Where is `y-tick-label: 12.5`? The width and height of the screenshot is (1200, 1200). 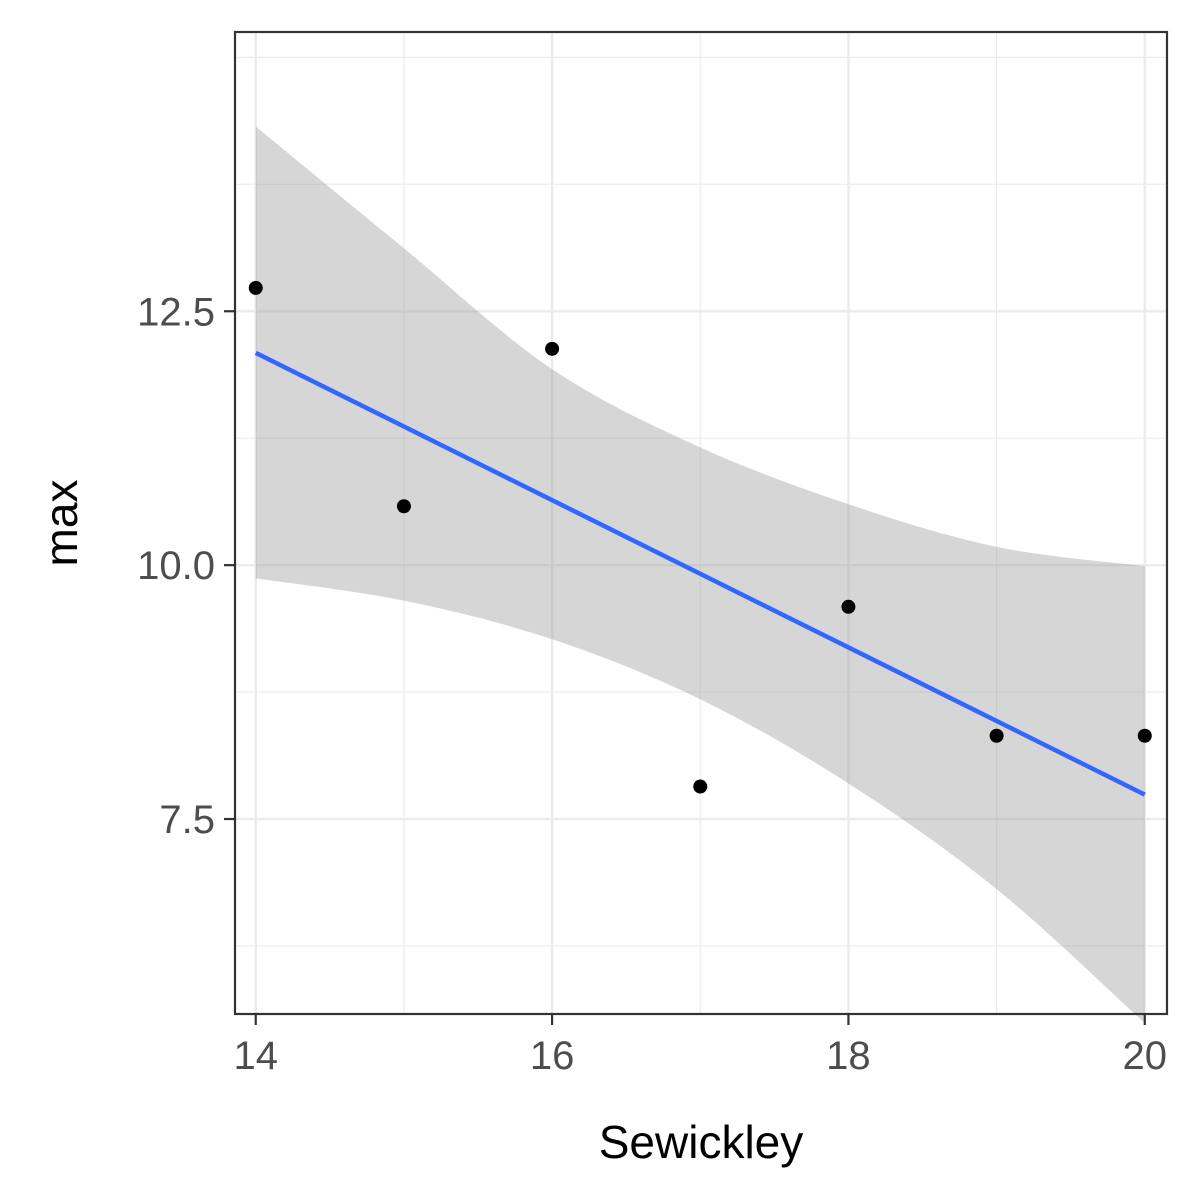 y-tick-label: 12.5 is located at coordinates (176, 312).